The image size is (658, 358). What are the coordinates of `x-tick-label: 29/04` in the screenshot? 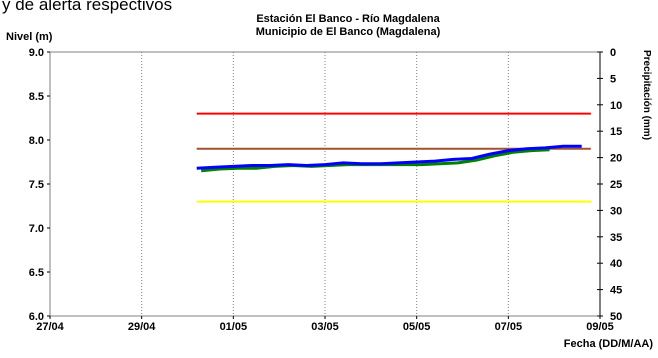 It's located at (142, 327).